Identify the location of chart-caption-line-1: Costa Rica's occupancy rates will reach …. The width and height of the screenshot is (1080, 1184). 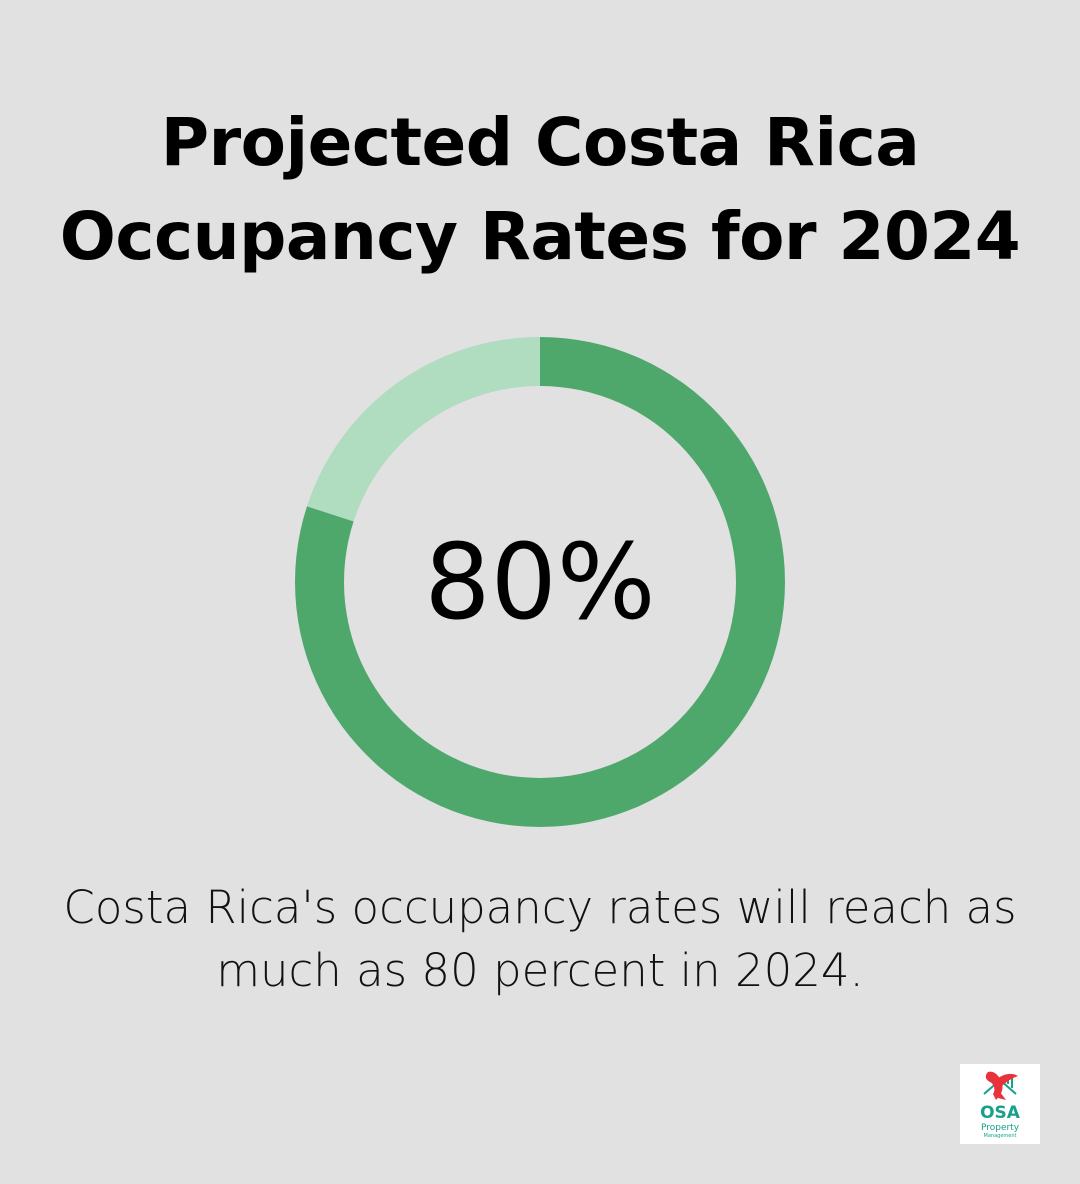
(540, 907).